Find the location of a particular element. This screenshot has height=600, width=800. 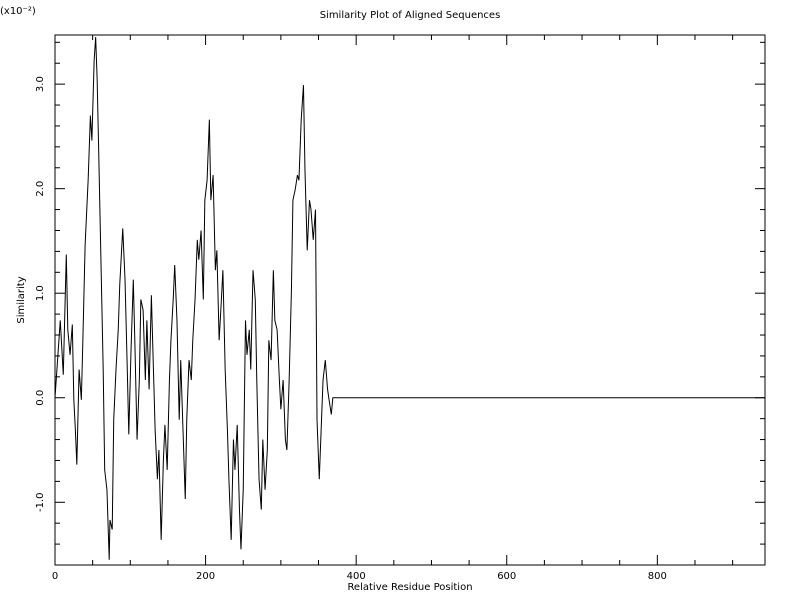

x-tick-label: 400 is located at coordinates (356, 576).